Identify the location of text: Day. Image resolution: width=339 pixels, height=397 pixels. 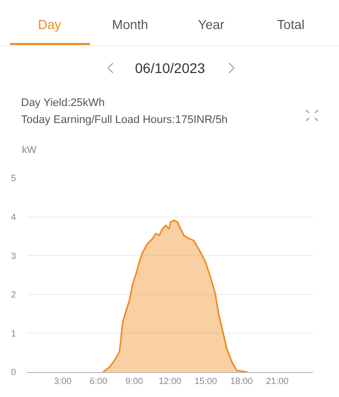
(50, 24).